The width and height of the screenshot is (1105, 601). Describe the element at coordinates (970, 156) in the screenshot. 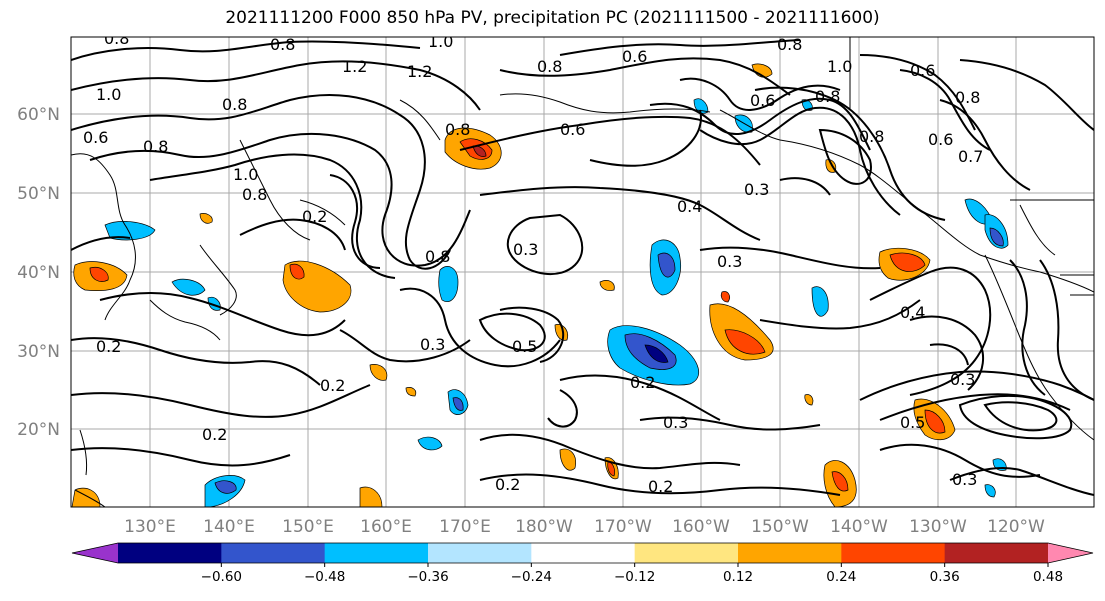

I see `contour-label: 0.7` at that location.